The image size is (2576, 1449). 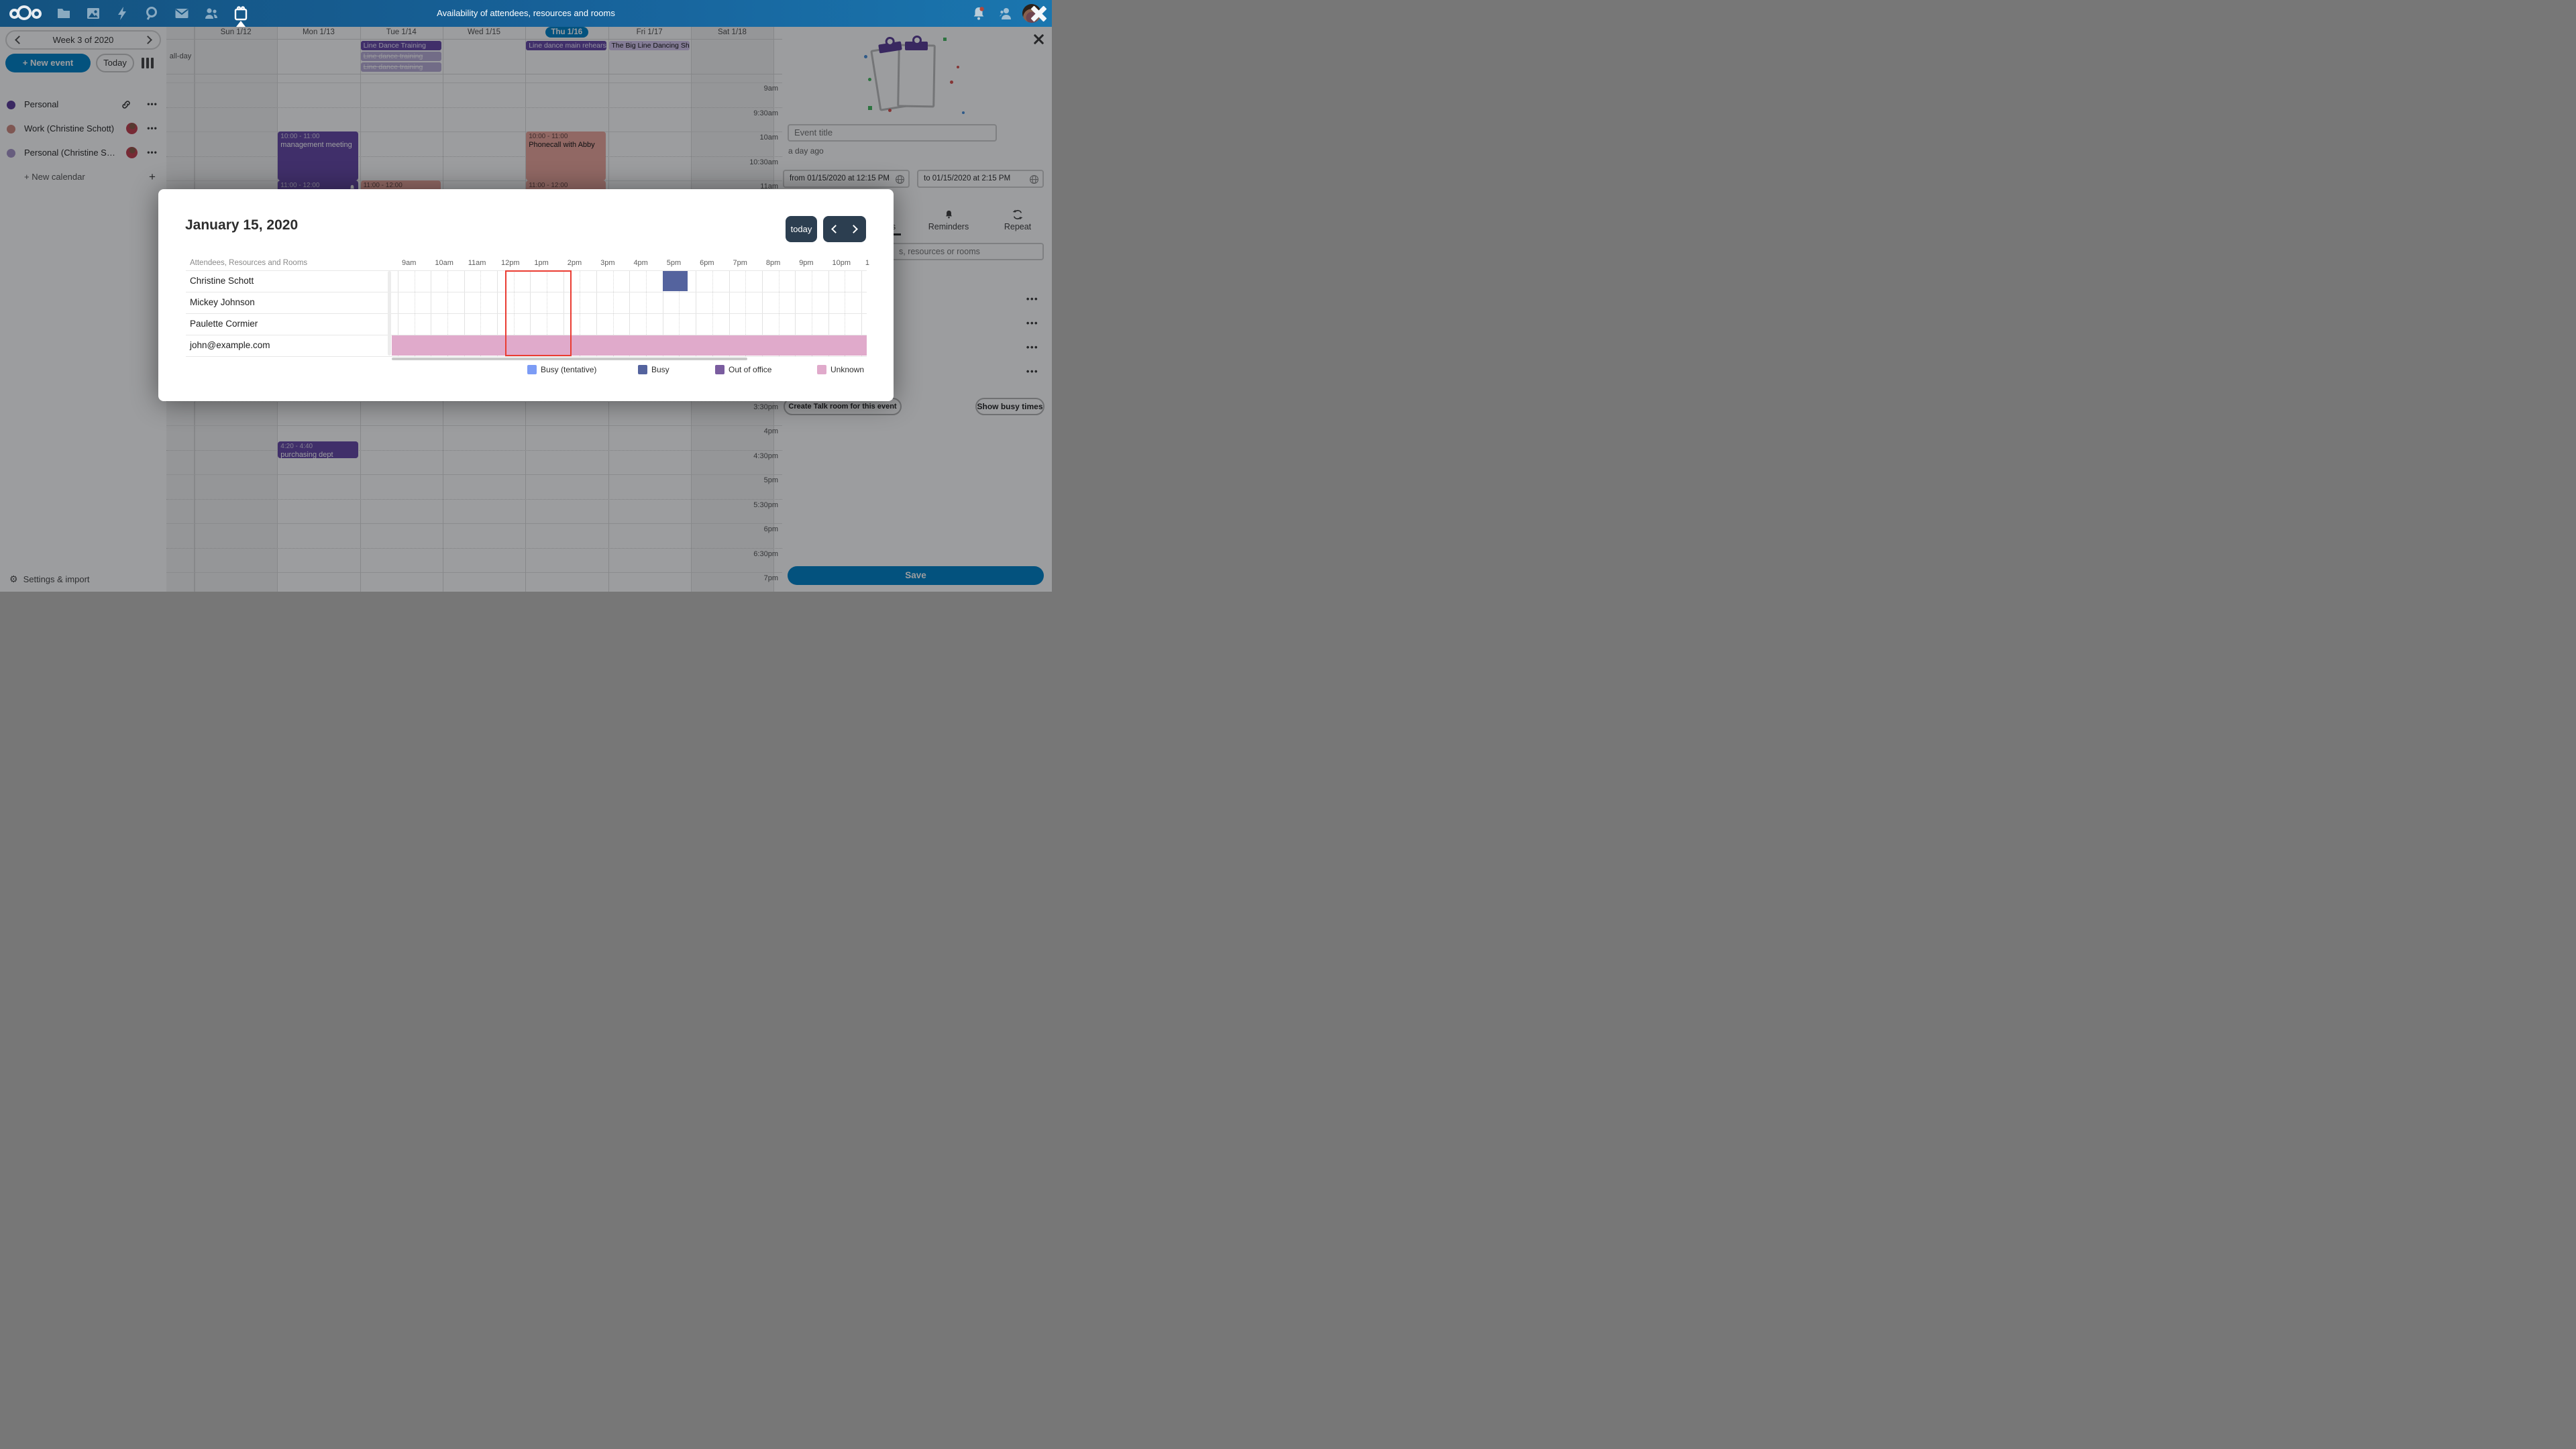 I want to click on modal-hour-label: 2pm, so click(x=574, y=263).